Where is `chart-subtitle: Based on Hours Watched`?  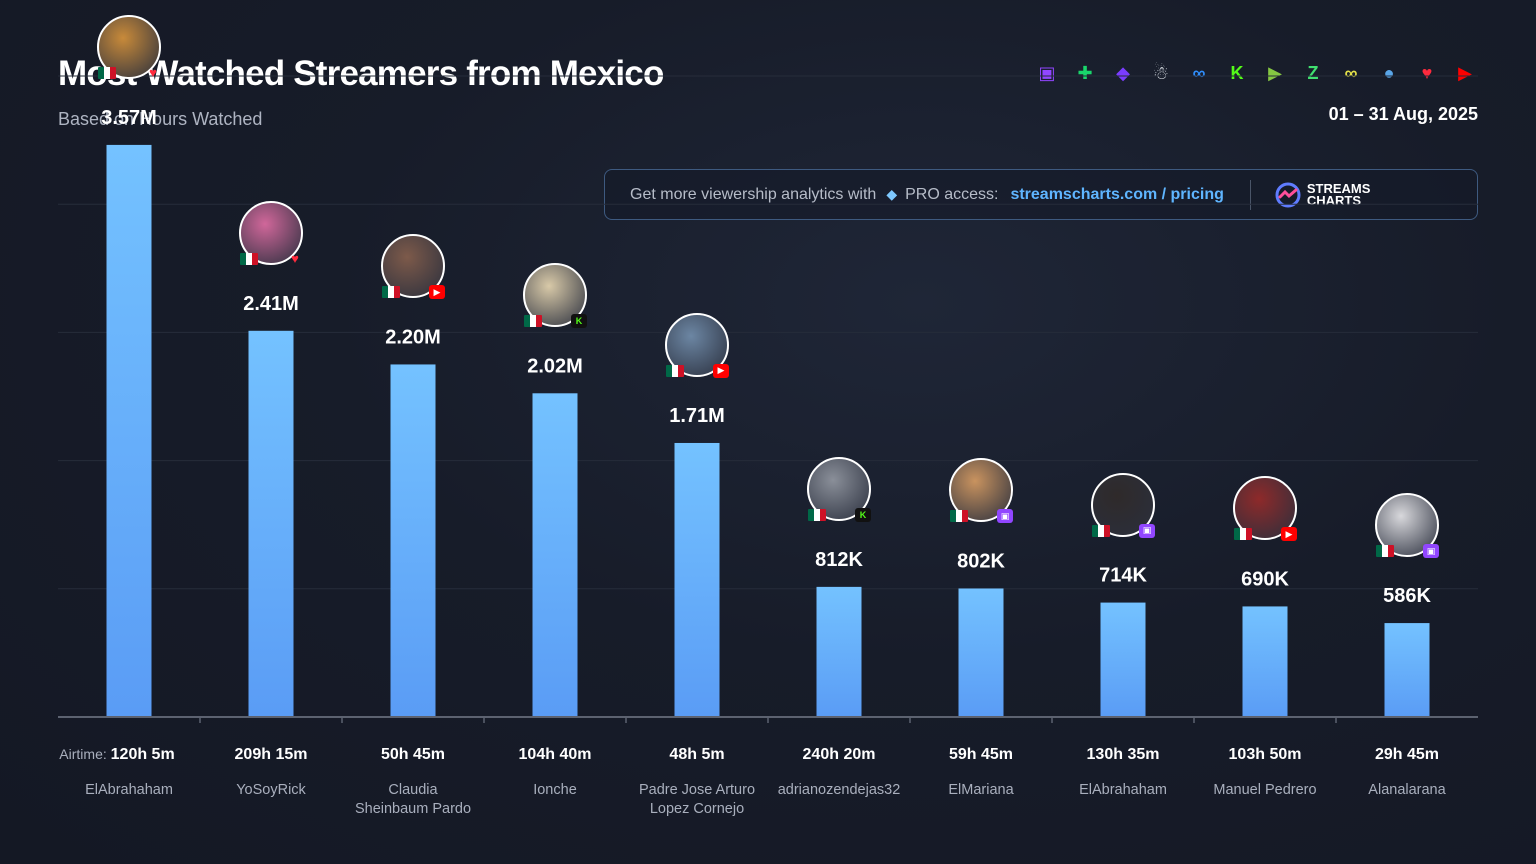 chart-subtitle: Based on Hours Watched is located at coordinates (160, 119).